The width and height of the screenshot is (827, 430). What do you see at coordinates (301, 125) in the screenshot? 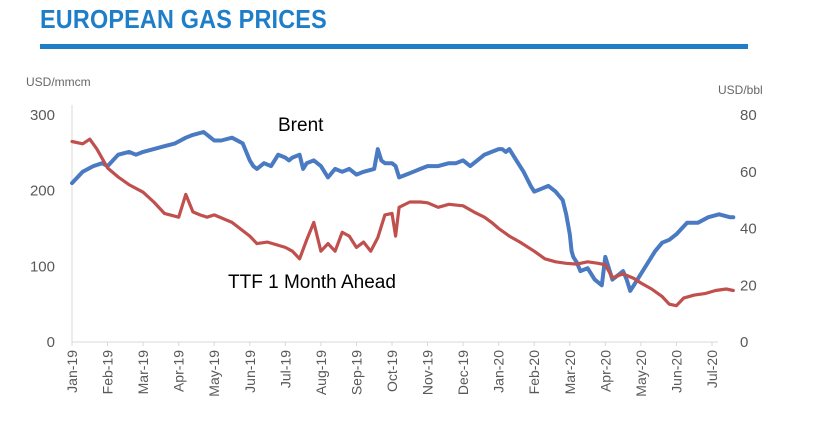
I see `brent-annotation: Brent` at bounding box center [301, 125].